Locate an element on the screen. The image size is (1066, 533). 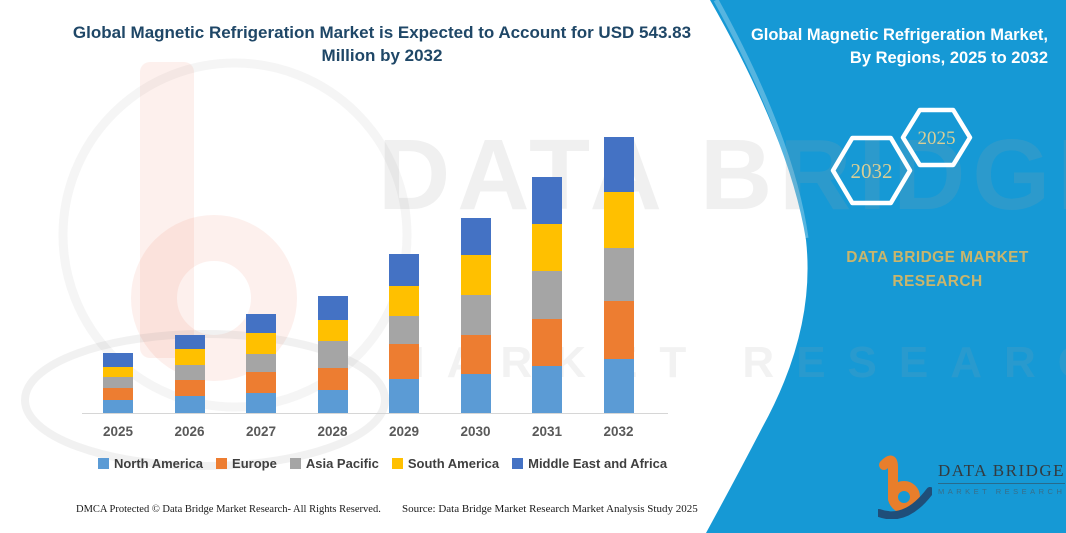
bar-segment-north-america-2028 is located at coordinates (332, 401).